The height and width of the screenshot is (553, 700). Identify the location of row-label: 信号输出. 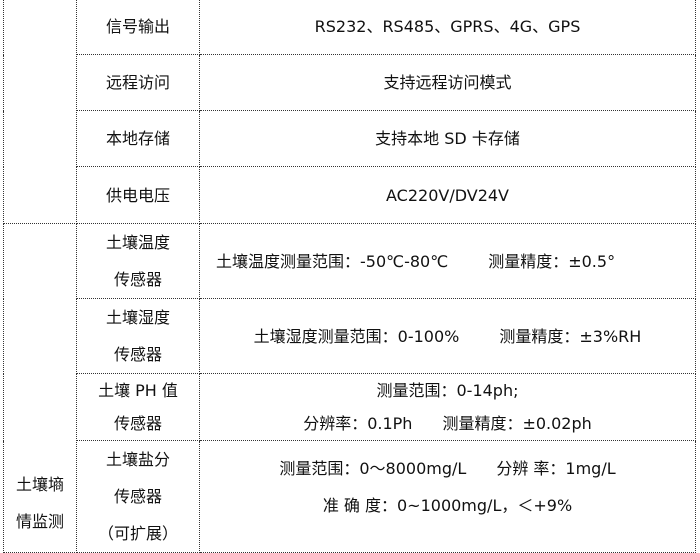
(138, 27).